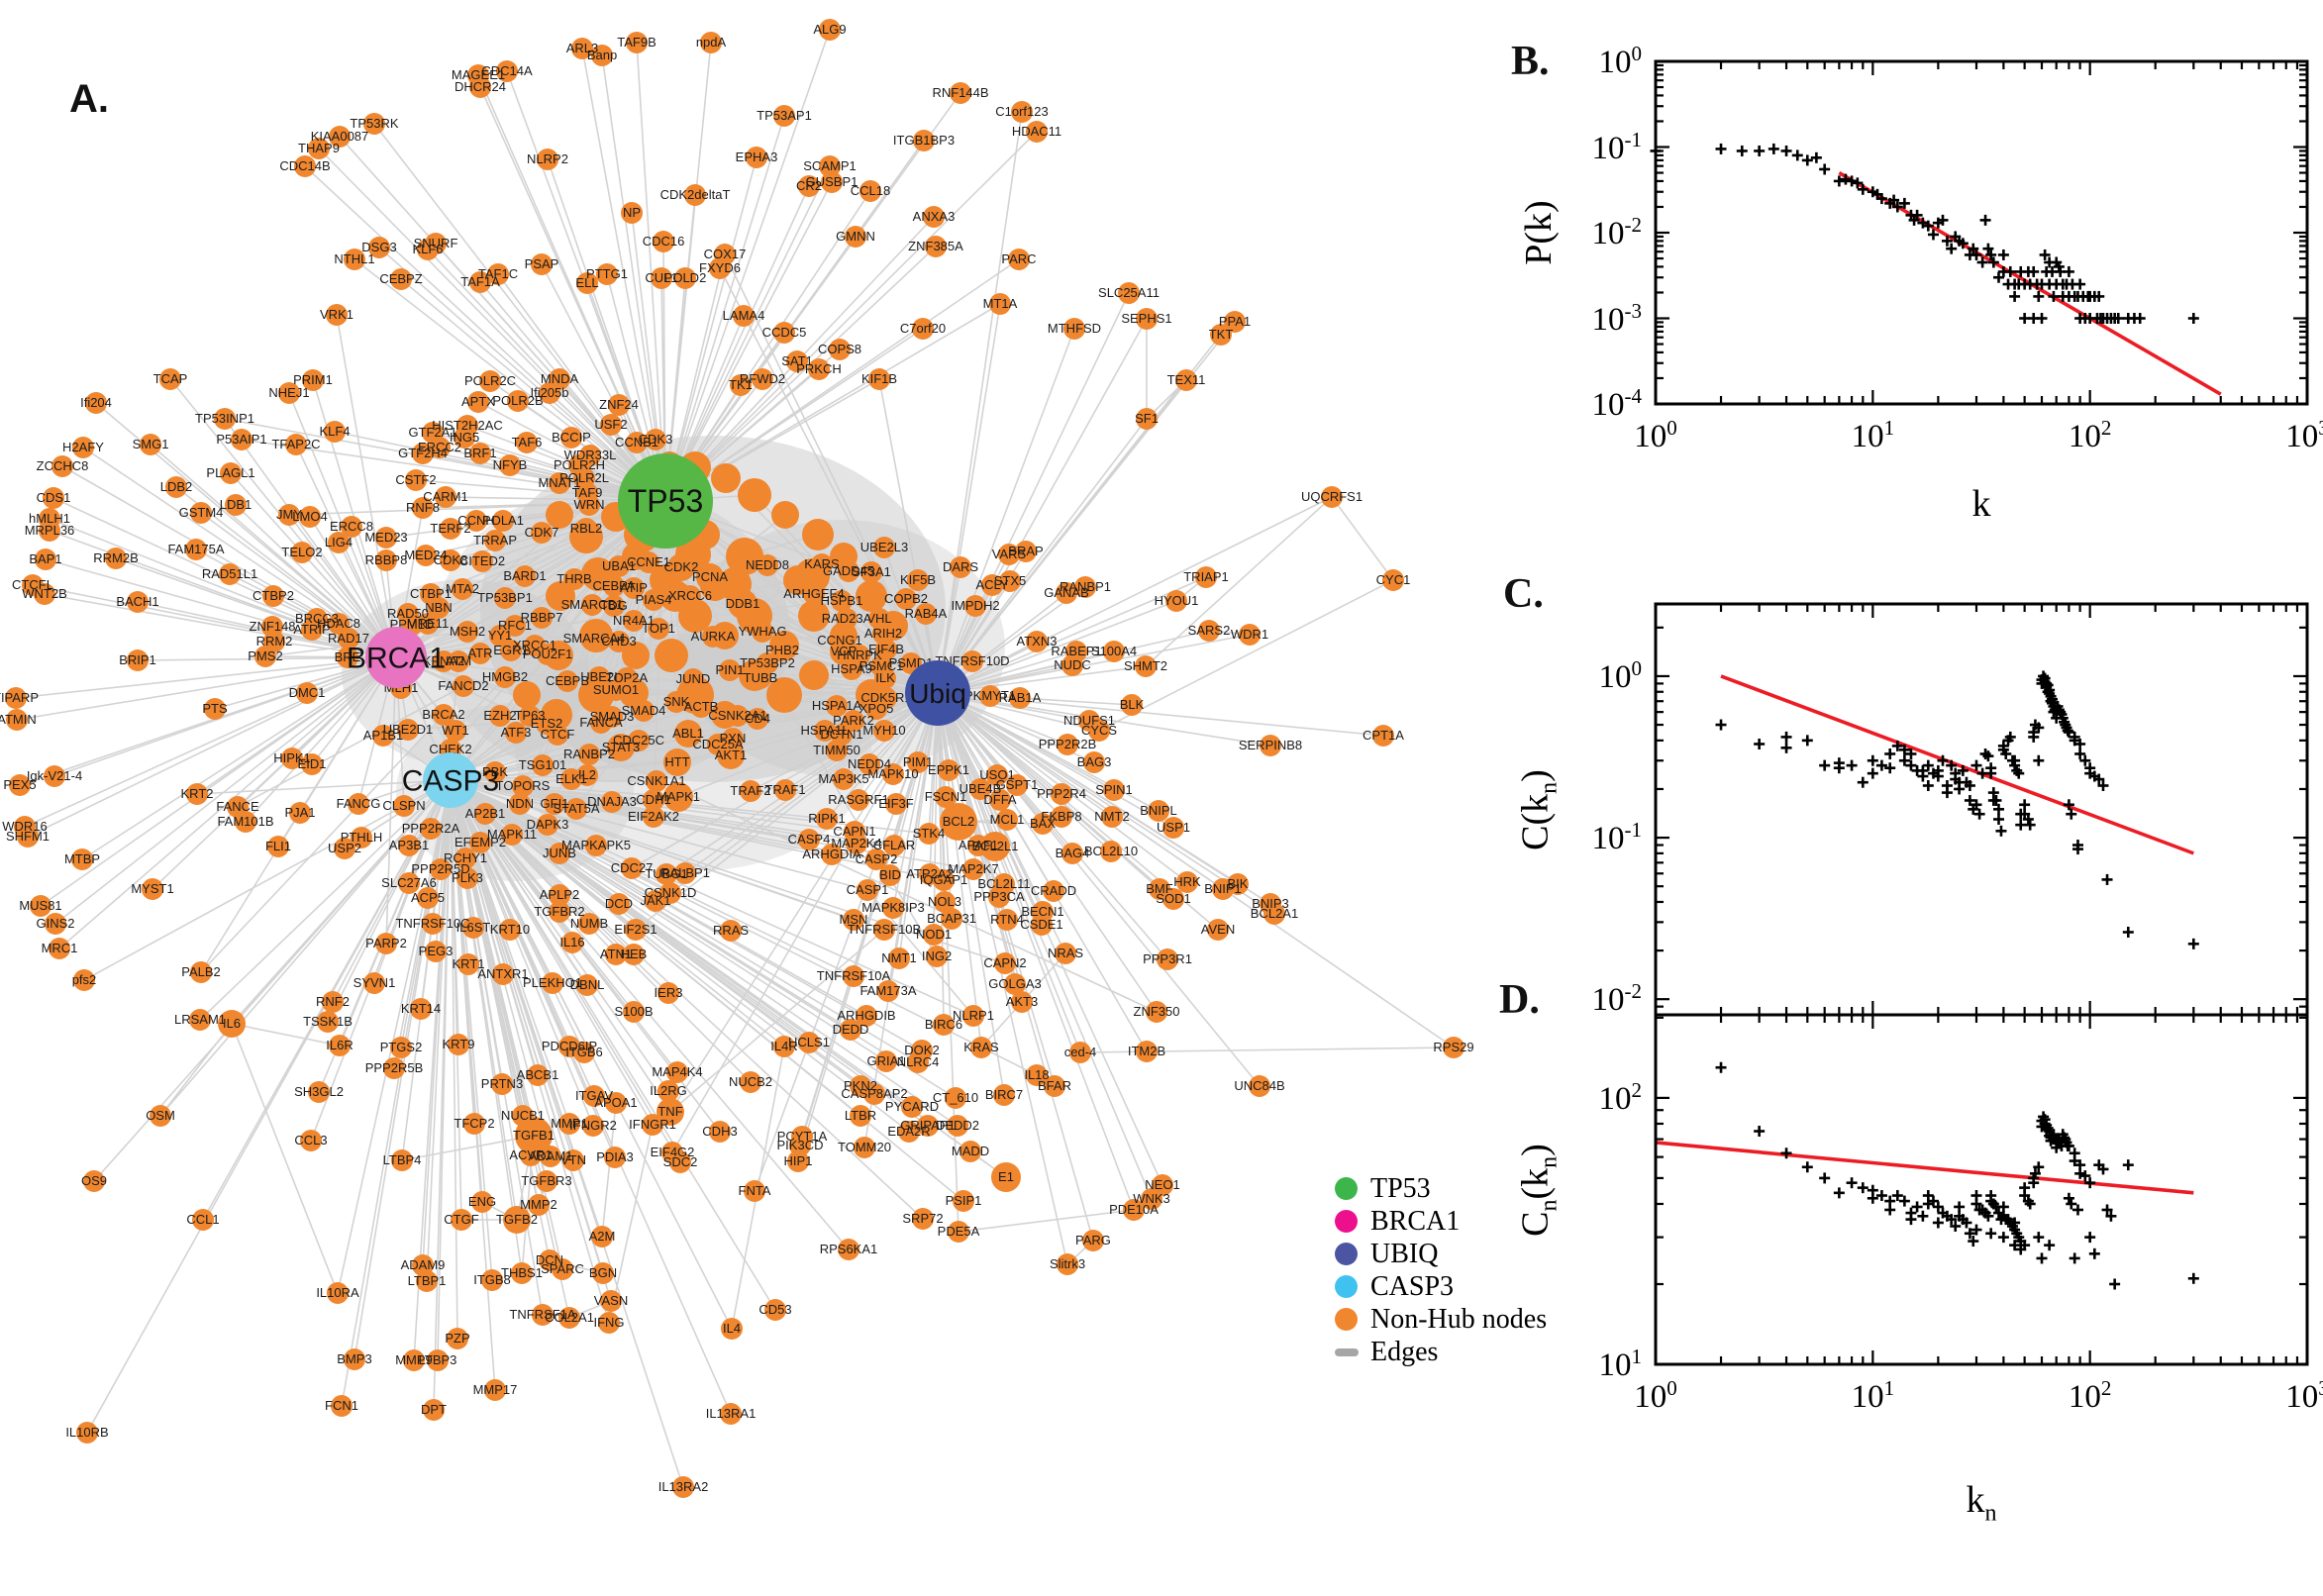  I want to click on network-node-label: CTBP2, so click(273, 595).